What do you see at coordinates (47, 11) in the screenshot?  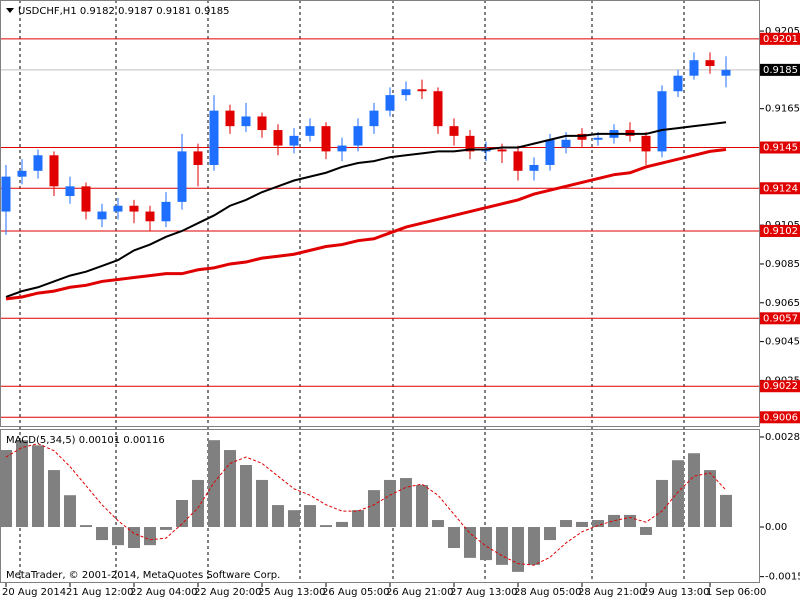 I see `symbol: USDCHF,H1` at bounding box center [47, 11].